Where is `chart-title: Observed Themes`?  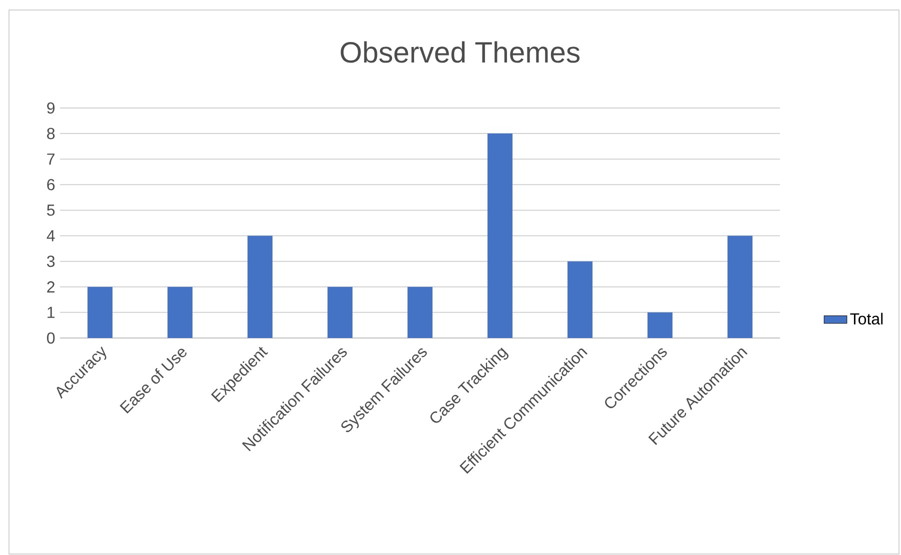 chart-title: Observed Themes is located at coordinates (460, 52).